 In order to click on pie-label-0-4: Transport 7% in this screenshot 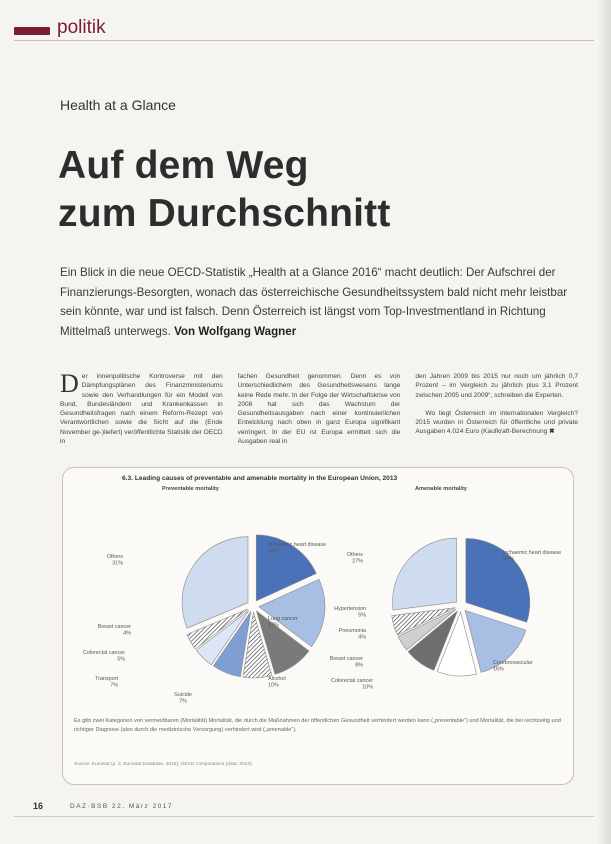, I will do `click(106, 682)`.